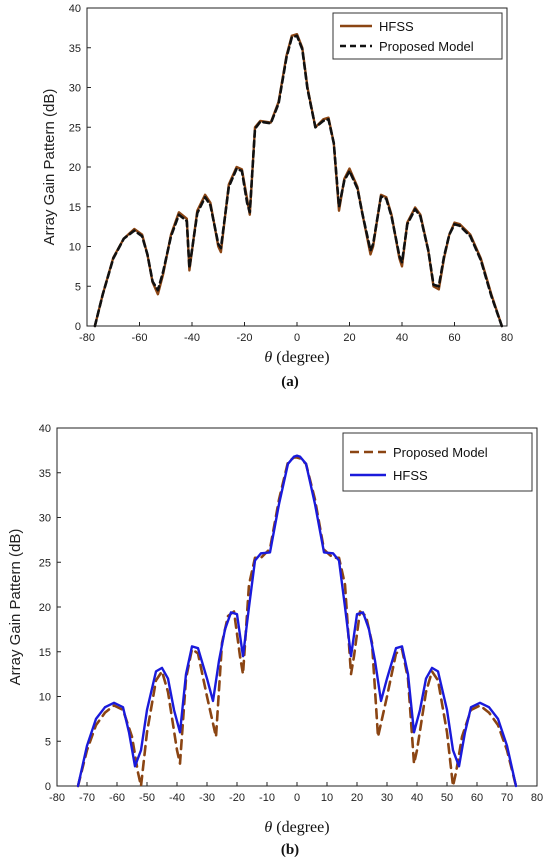 This screenshot has width=550, height=861. What do you see at coordinates (410, 475) in the screenshot?
I see `legend-label-hfss-b: HFSS` at bounding box center [410, 475].